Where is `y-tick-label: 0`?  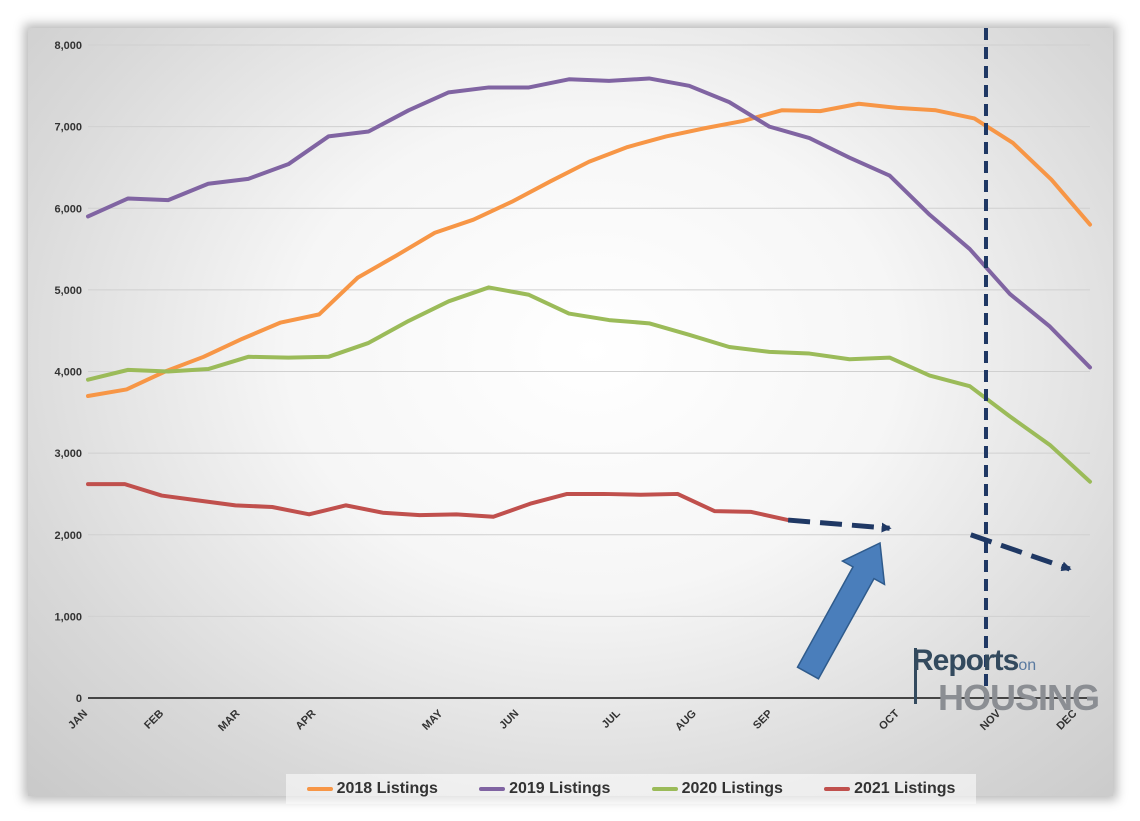 y-tick-label: 0 is located at coordinates (79, 699).